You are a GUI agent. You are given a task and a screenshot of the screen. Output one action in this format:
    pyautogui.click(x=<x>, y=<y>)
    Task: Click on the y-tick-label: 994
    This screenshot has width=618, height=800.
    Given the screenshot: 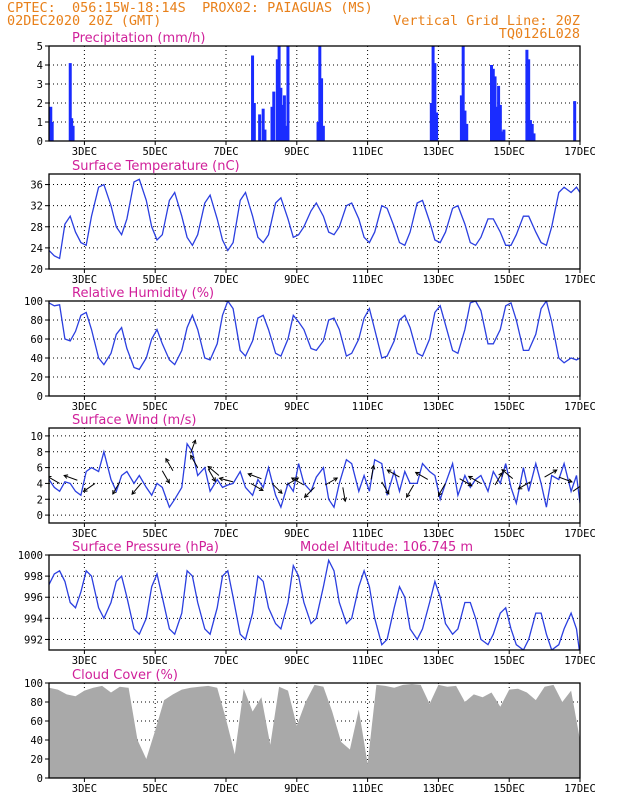 What is the action you would take?
    pyautogui.click(x=33, y=619)
    